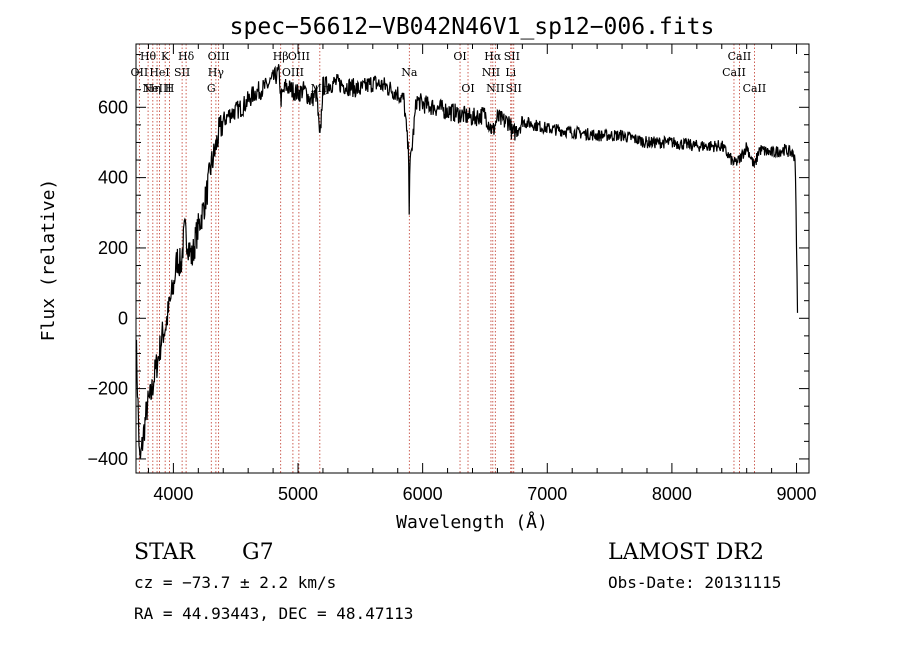 This screenshot has width=900, height=649. Describe the element at coordinates (510, 72) in the screenshot. I see `line-marker-label-22: Li` at that location.